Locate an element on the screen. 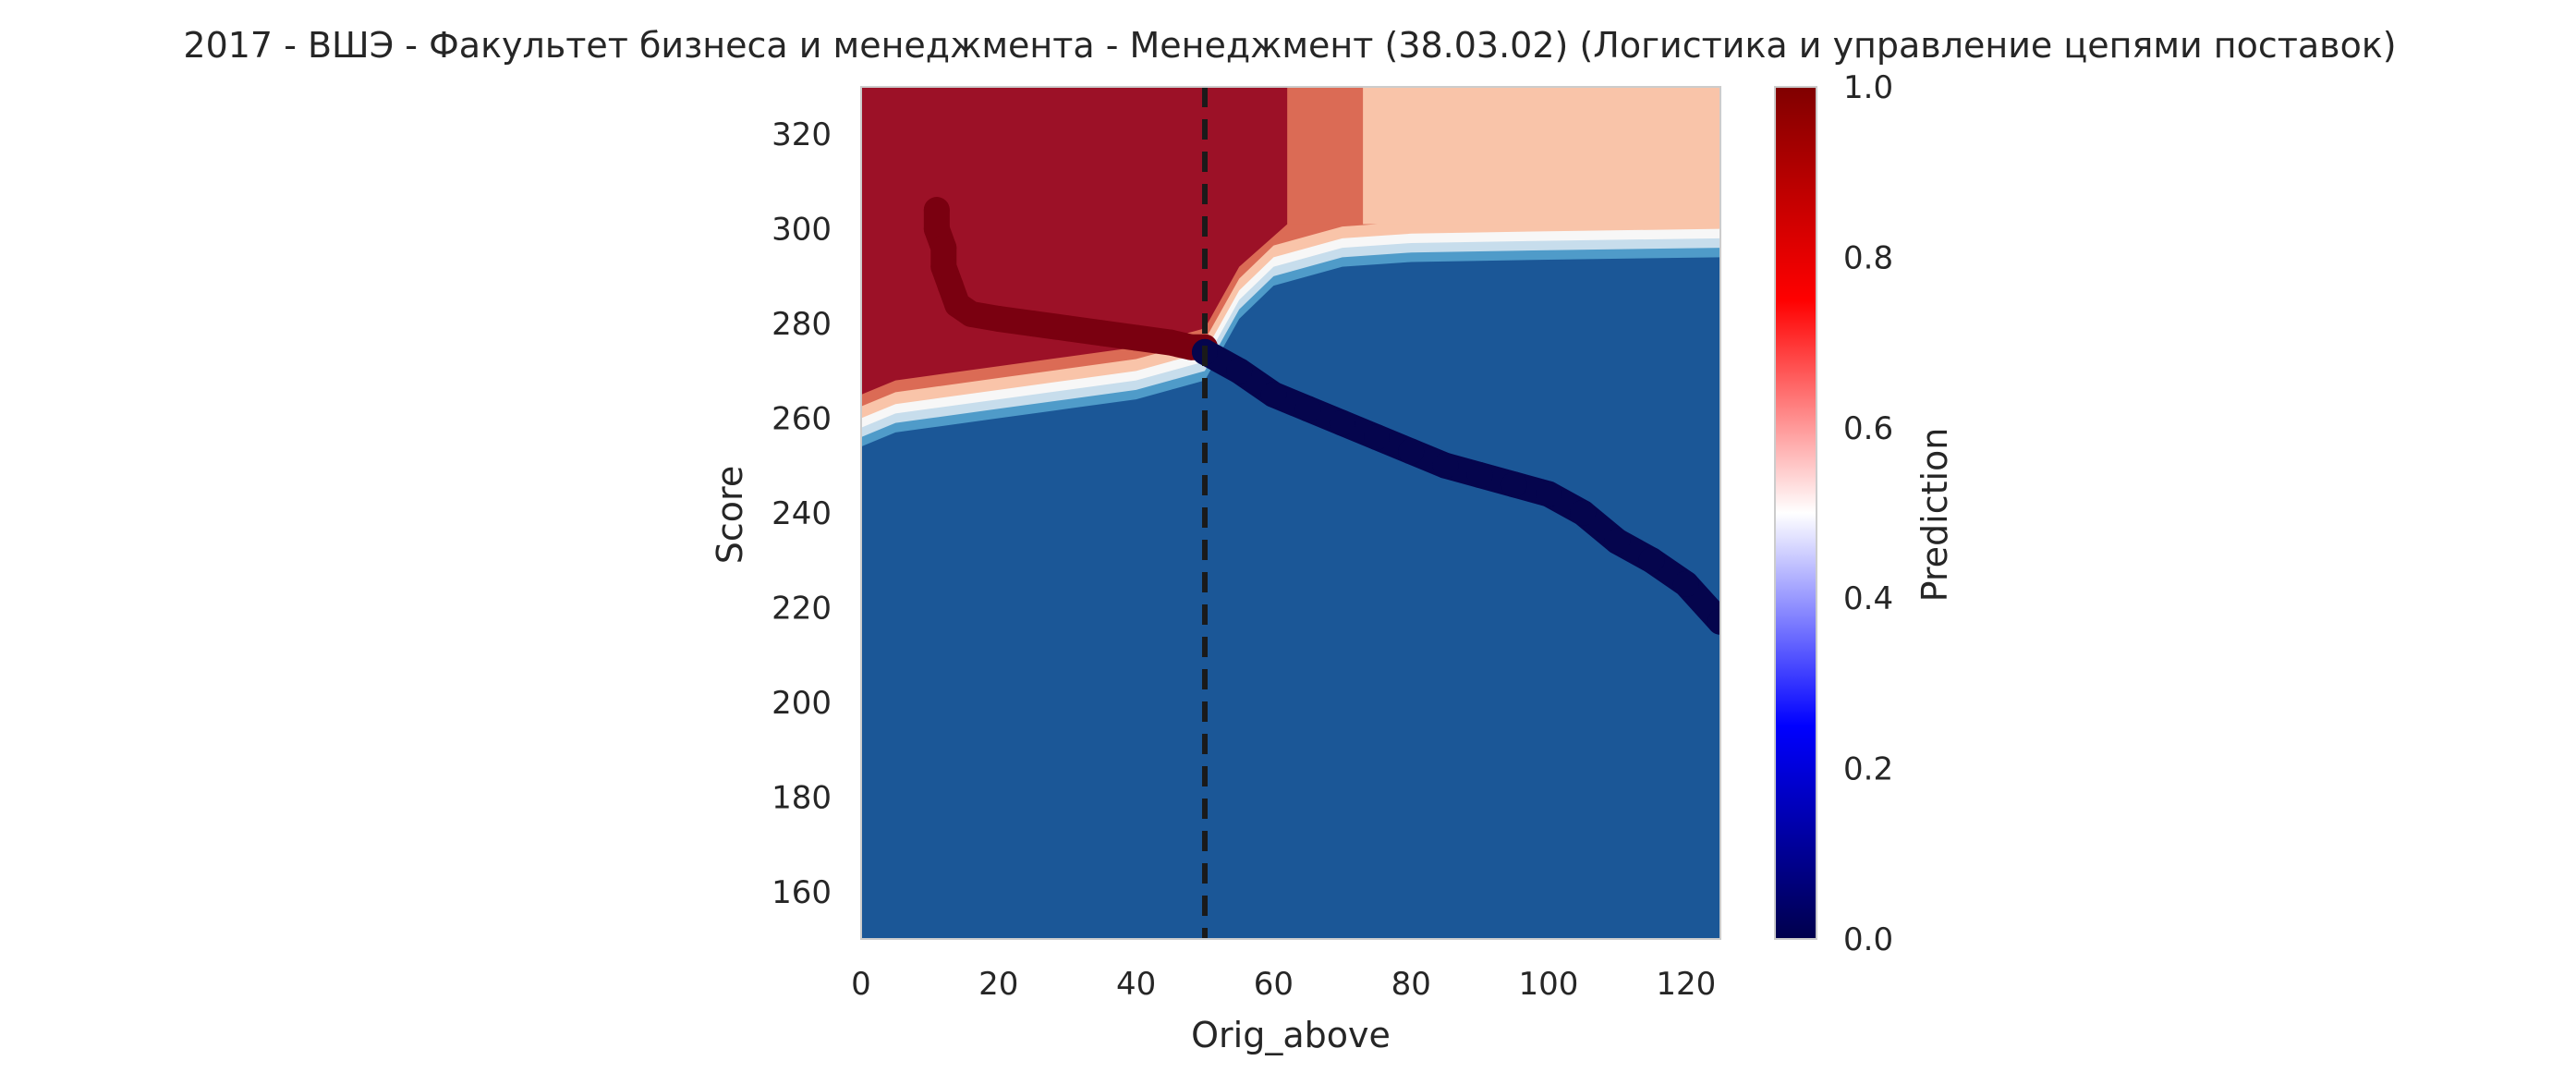 The image size is (2576, 1085). x-axis-label: Orig_above is located at coordinates (1291, 1035).